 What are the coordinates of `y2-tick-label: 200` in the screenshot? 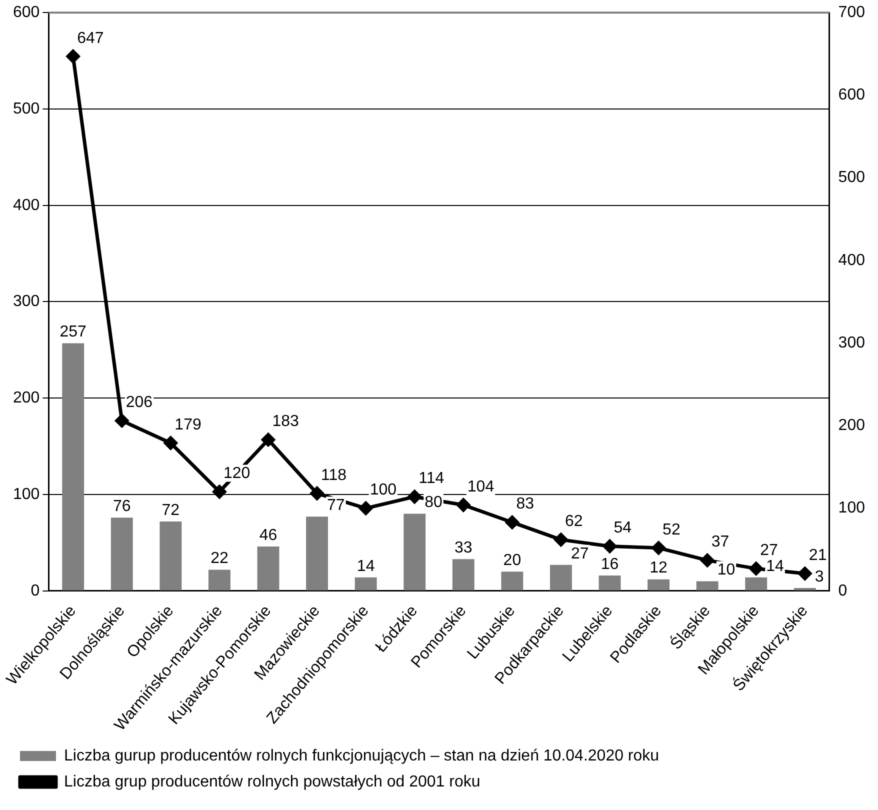 It's located at (852, 425).